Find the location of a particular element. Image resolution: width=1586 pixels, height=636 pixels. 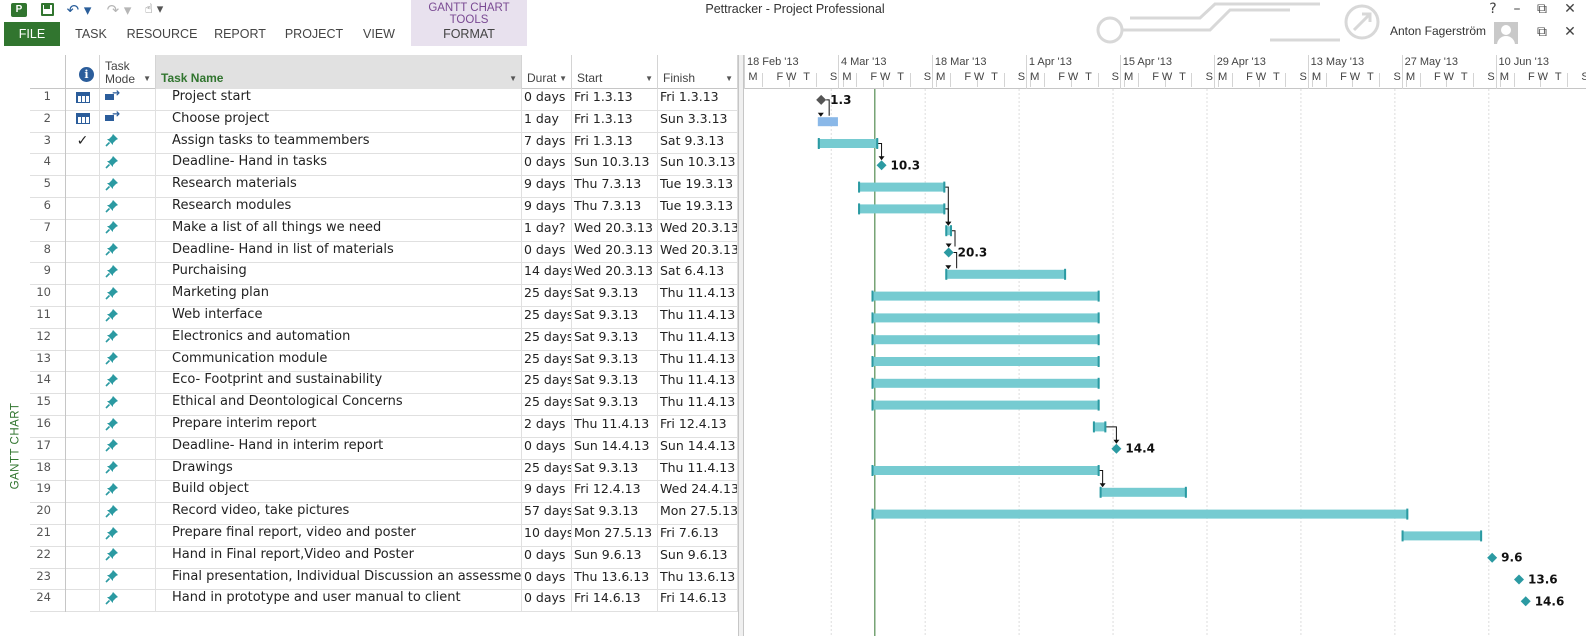

finish-cell: Mon 27.5.13 is located at coordinates (698, 514).